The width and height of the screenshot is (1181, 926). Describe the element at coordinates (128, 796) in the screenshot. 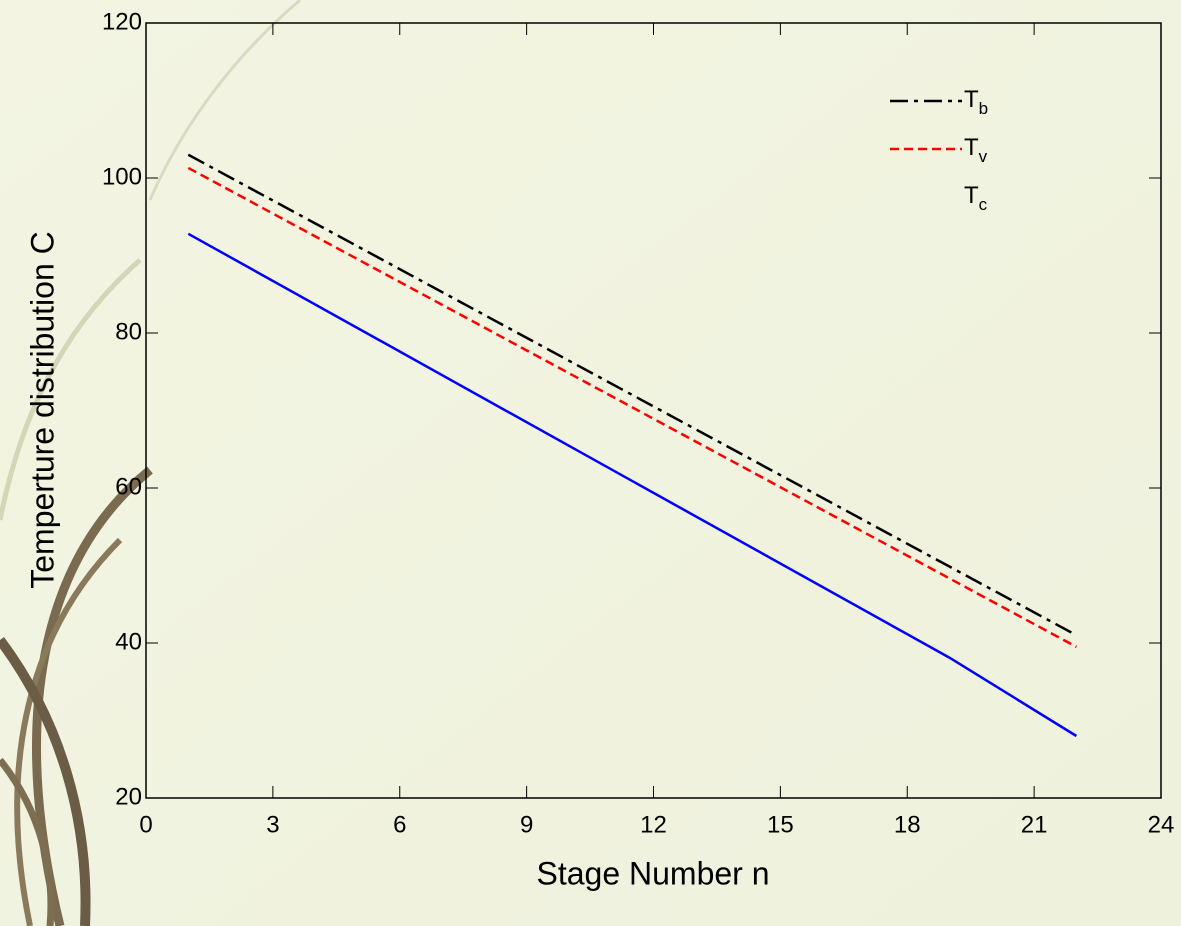

I see `y-tick-label: 20` at that location.